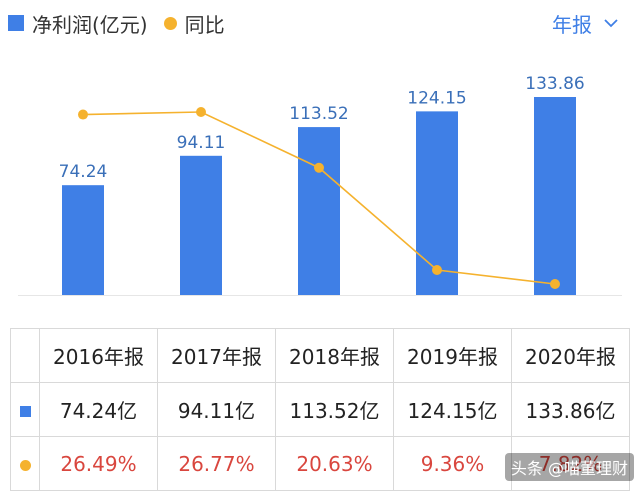 The width and height of the screenshot is (640, 491). I want to click on bar-value-label: 94.11, so click(201, 143).